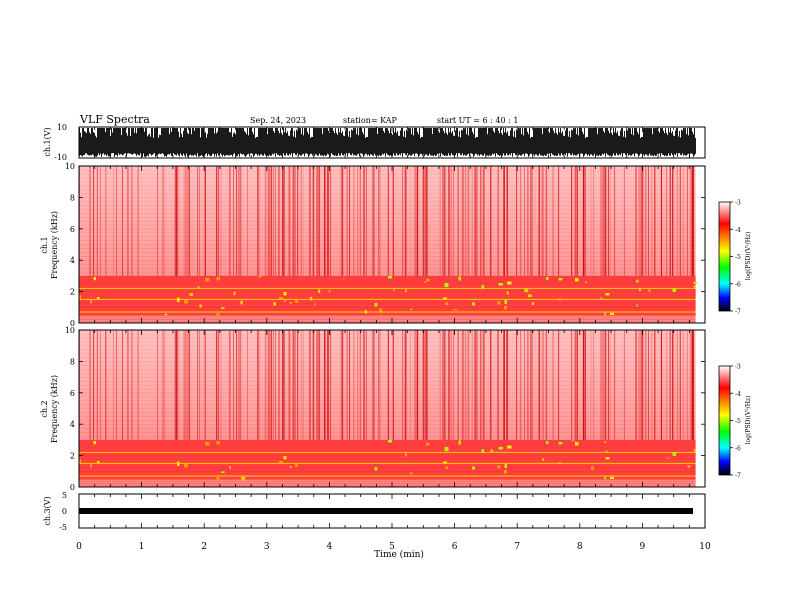  I want to click on time-tick-label: 4, so click(330, 547).